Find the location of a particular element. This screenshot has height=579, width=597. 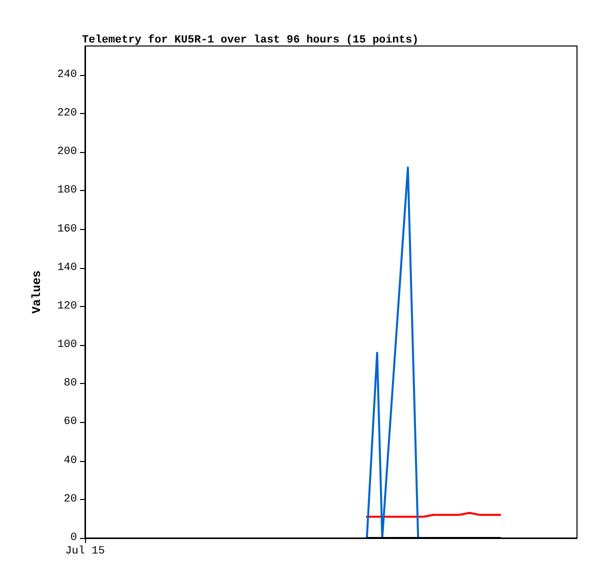

y-tick-label: 0 is located at coordinates (73, 538).